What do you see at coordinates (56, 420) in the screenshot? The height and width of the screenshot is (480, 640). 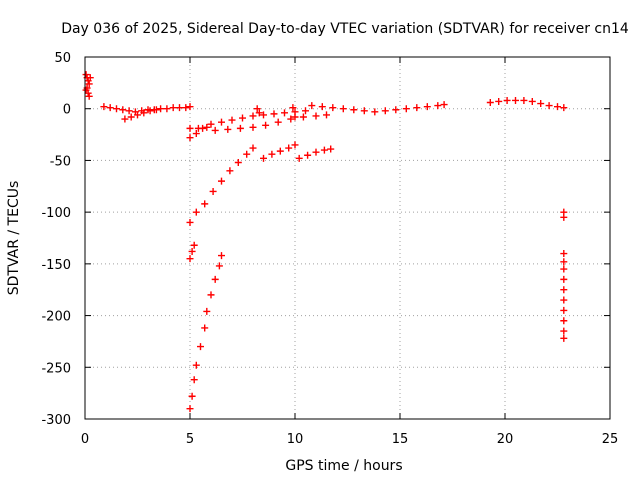 I see `y-tick-label: -300` at bounding box center [56, 420].